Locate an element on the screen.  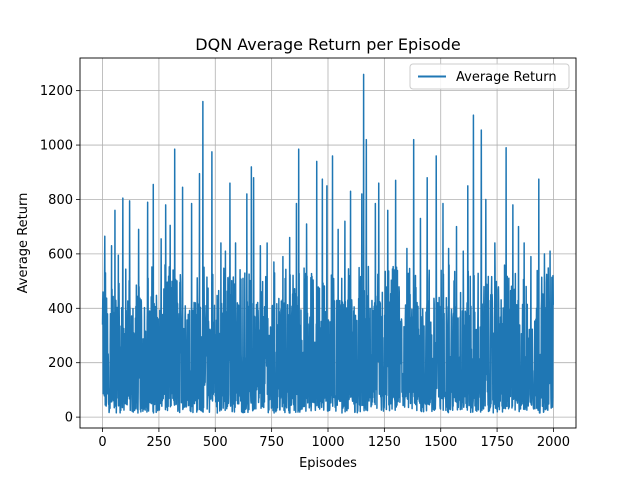
y-tick-label: 600 is located at coordinates (60, 254).